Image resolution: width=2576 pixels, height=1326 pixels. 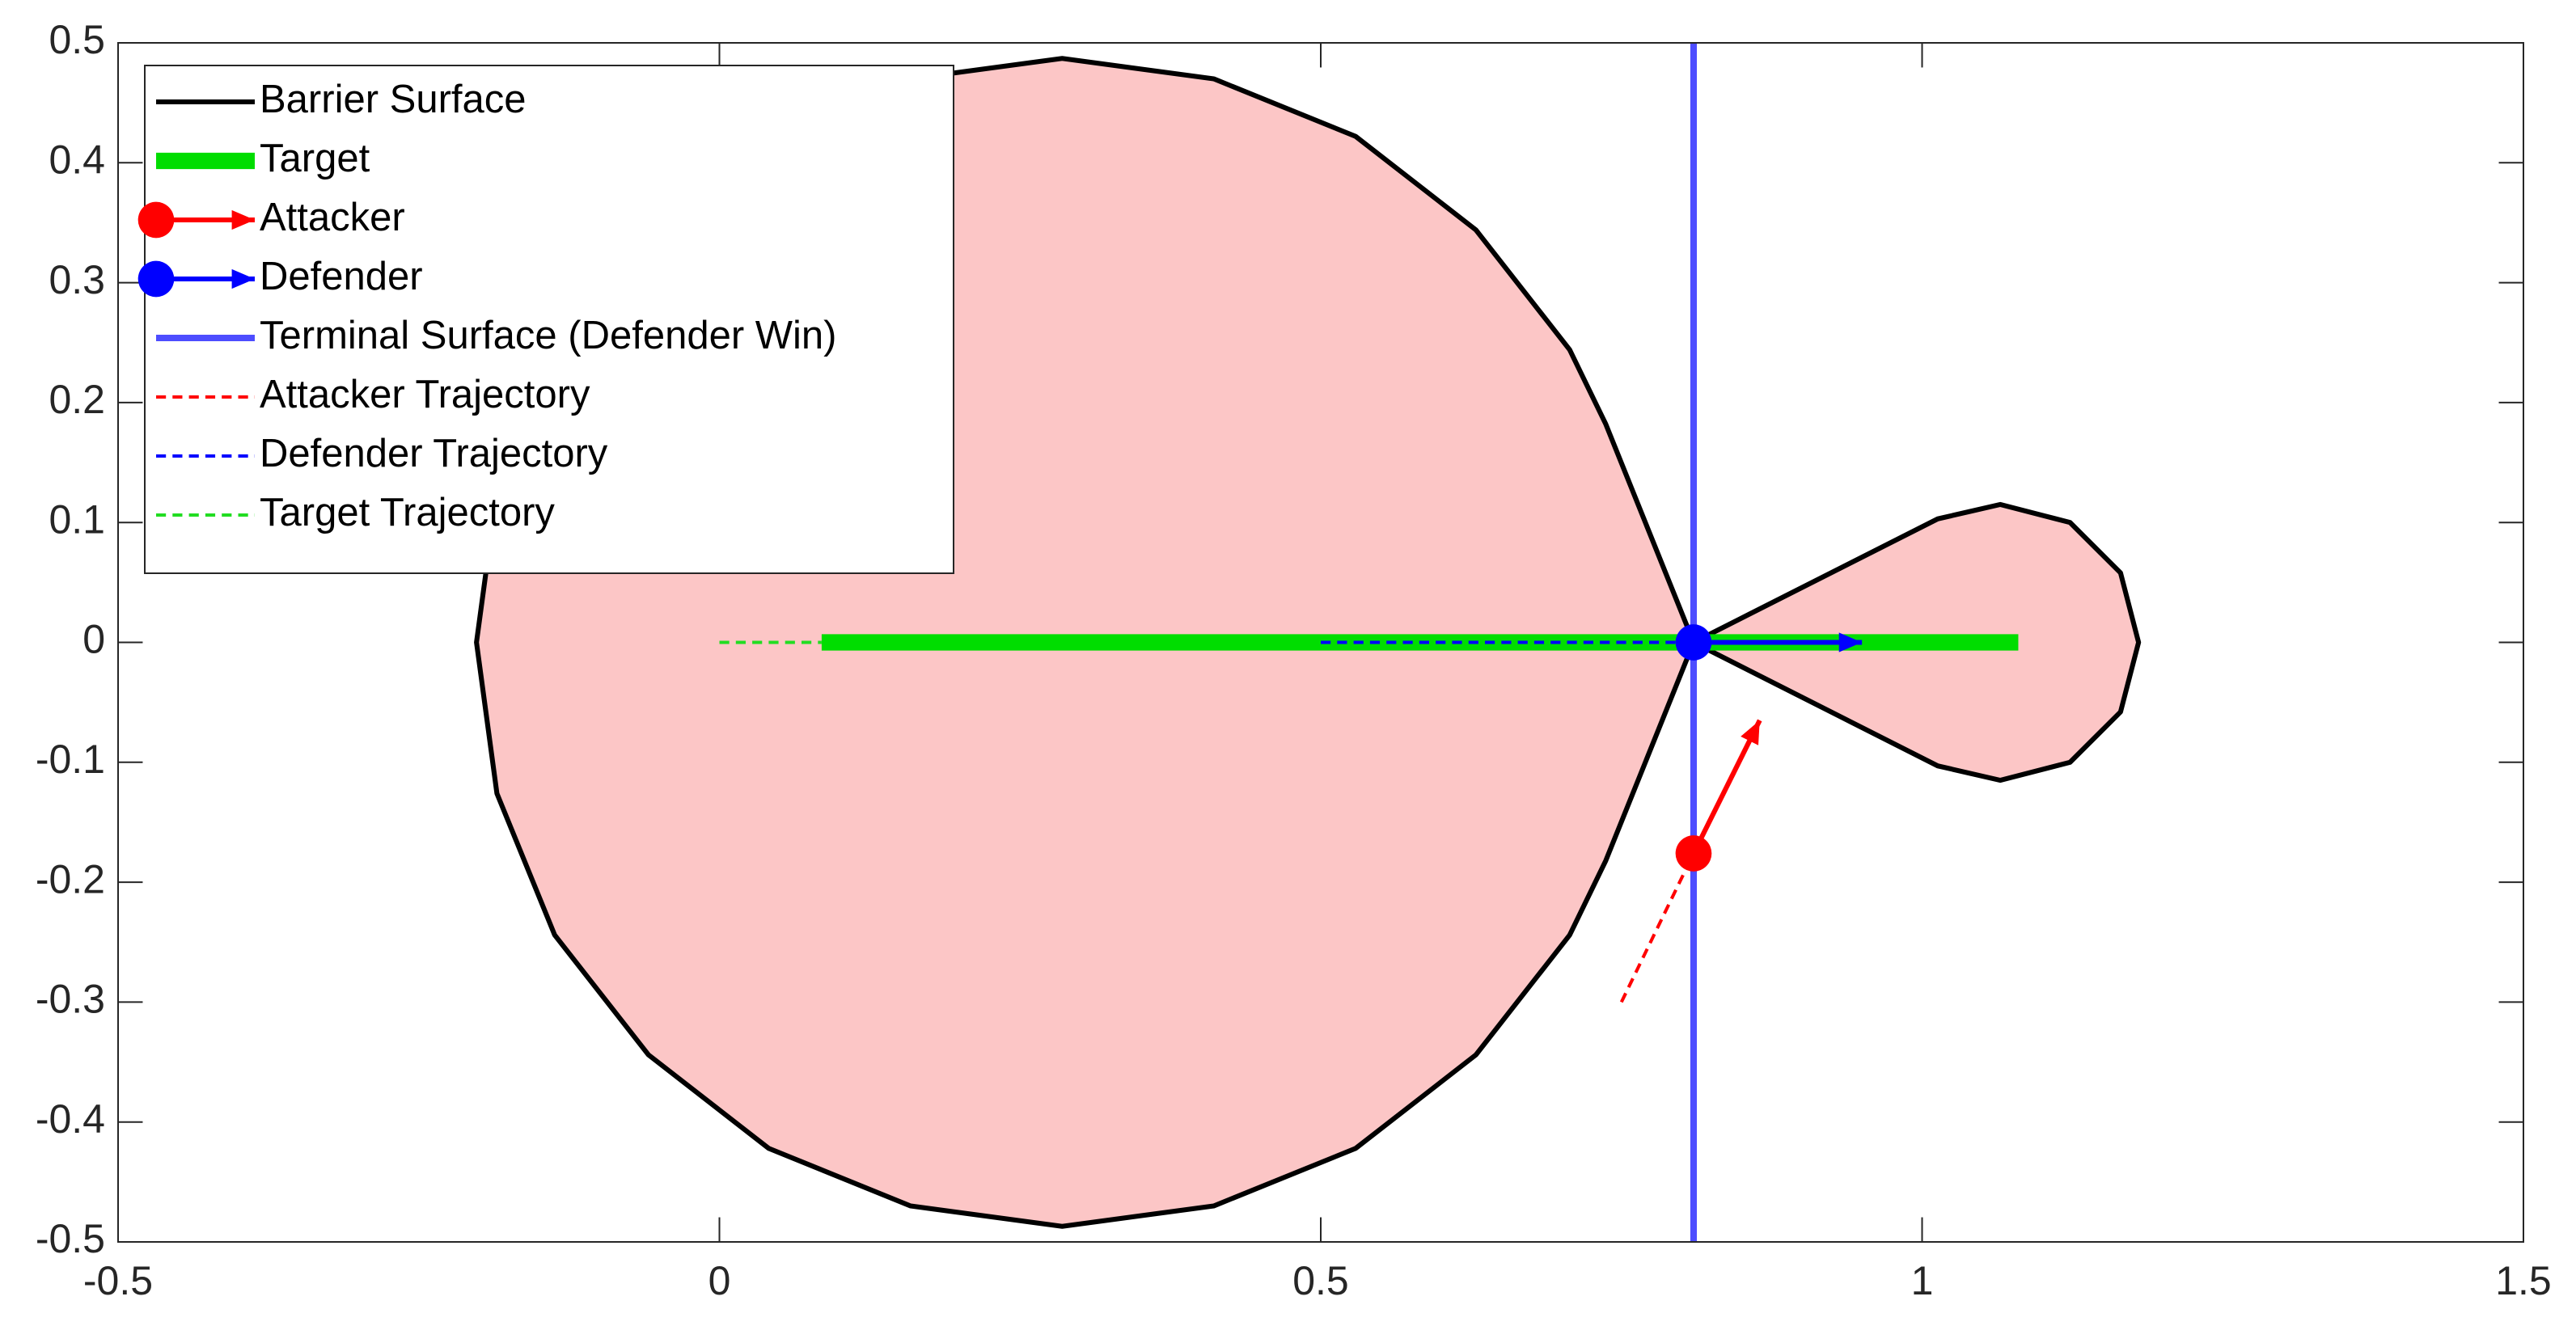 I want to click on y-tick-label: 0.3, so click(x=77, y=279).